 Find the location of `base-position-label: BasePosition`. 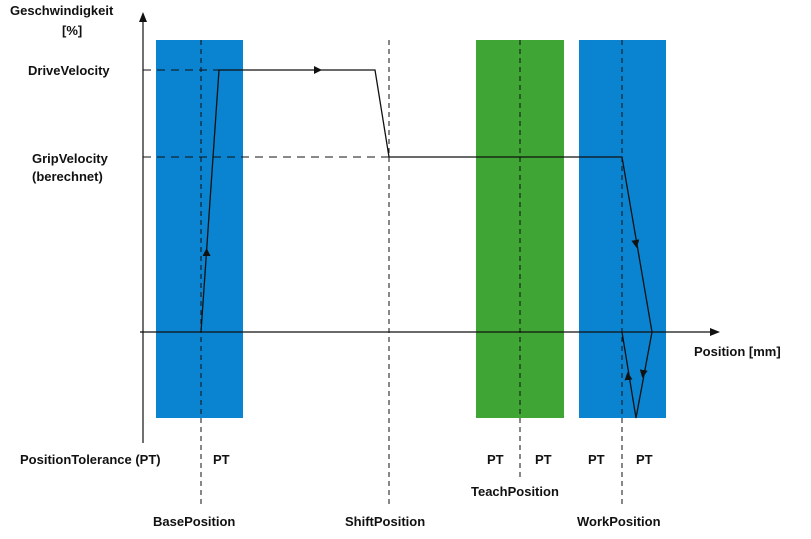

base-position-label: BasePosition is located at coordinates (194, 521).